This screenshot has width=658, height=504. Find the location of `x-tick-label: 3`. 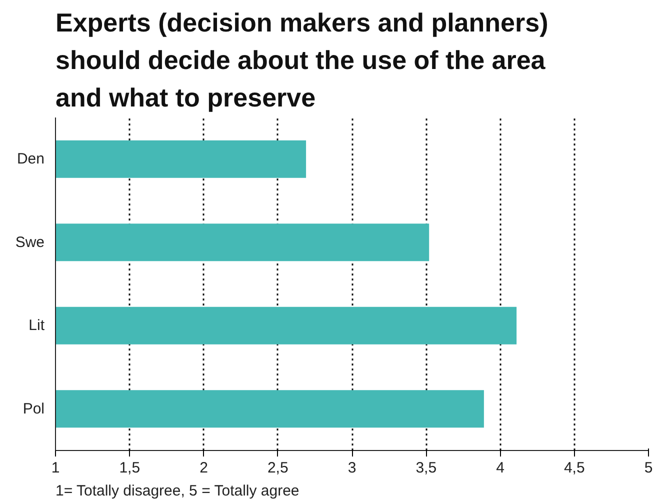

x-tick-label: 3 is located at coordinates (352, 468).